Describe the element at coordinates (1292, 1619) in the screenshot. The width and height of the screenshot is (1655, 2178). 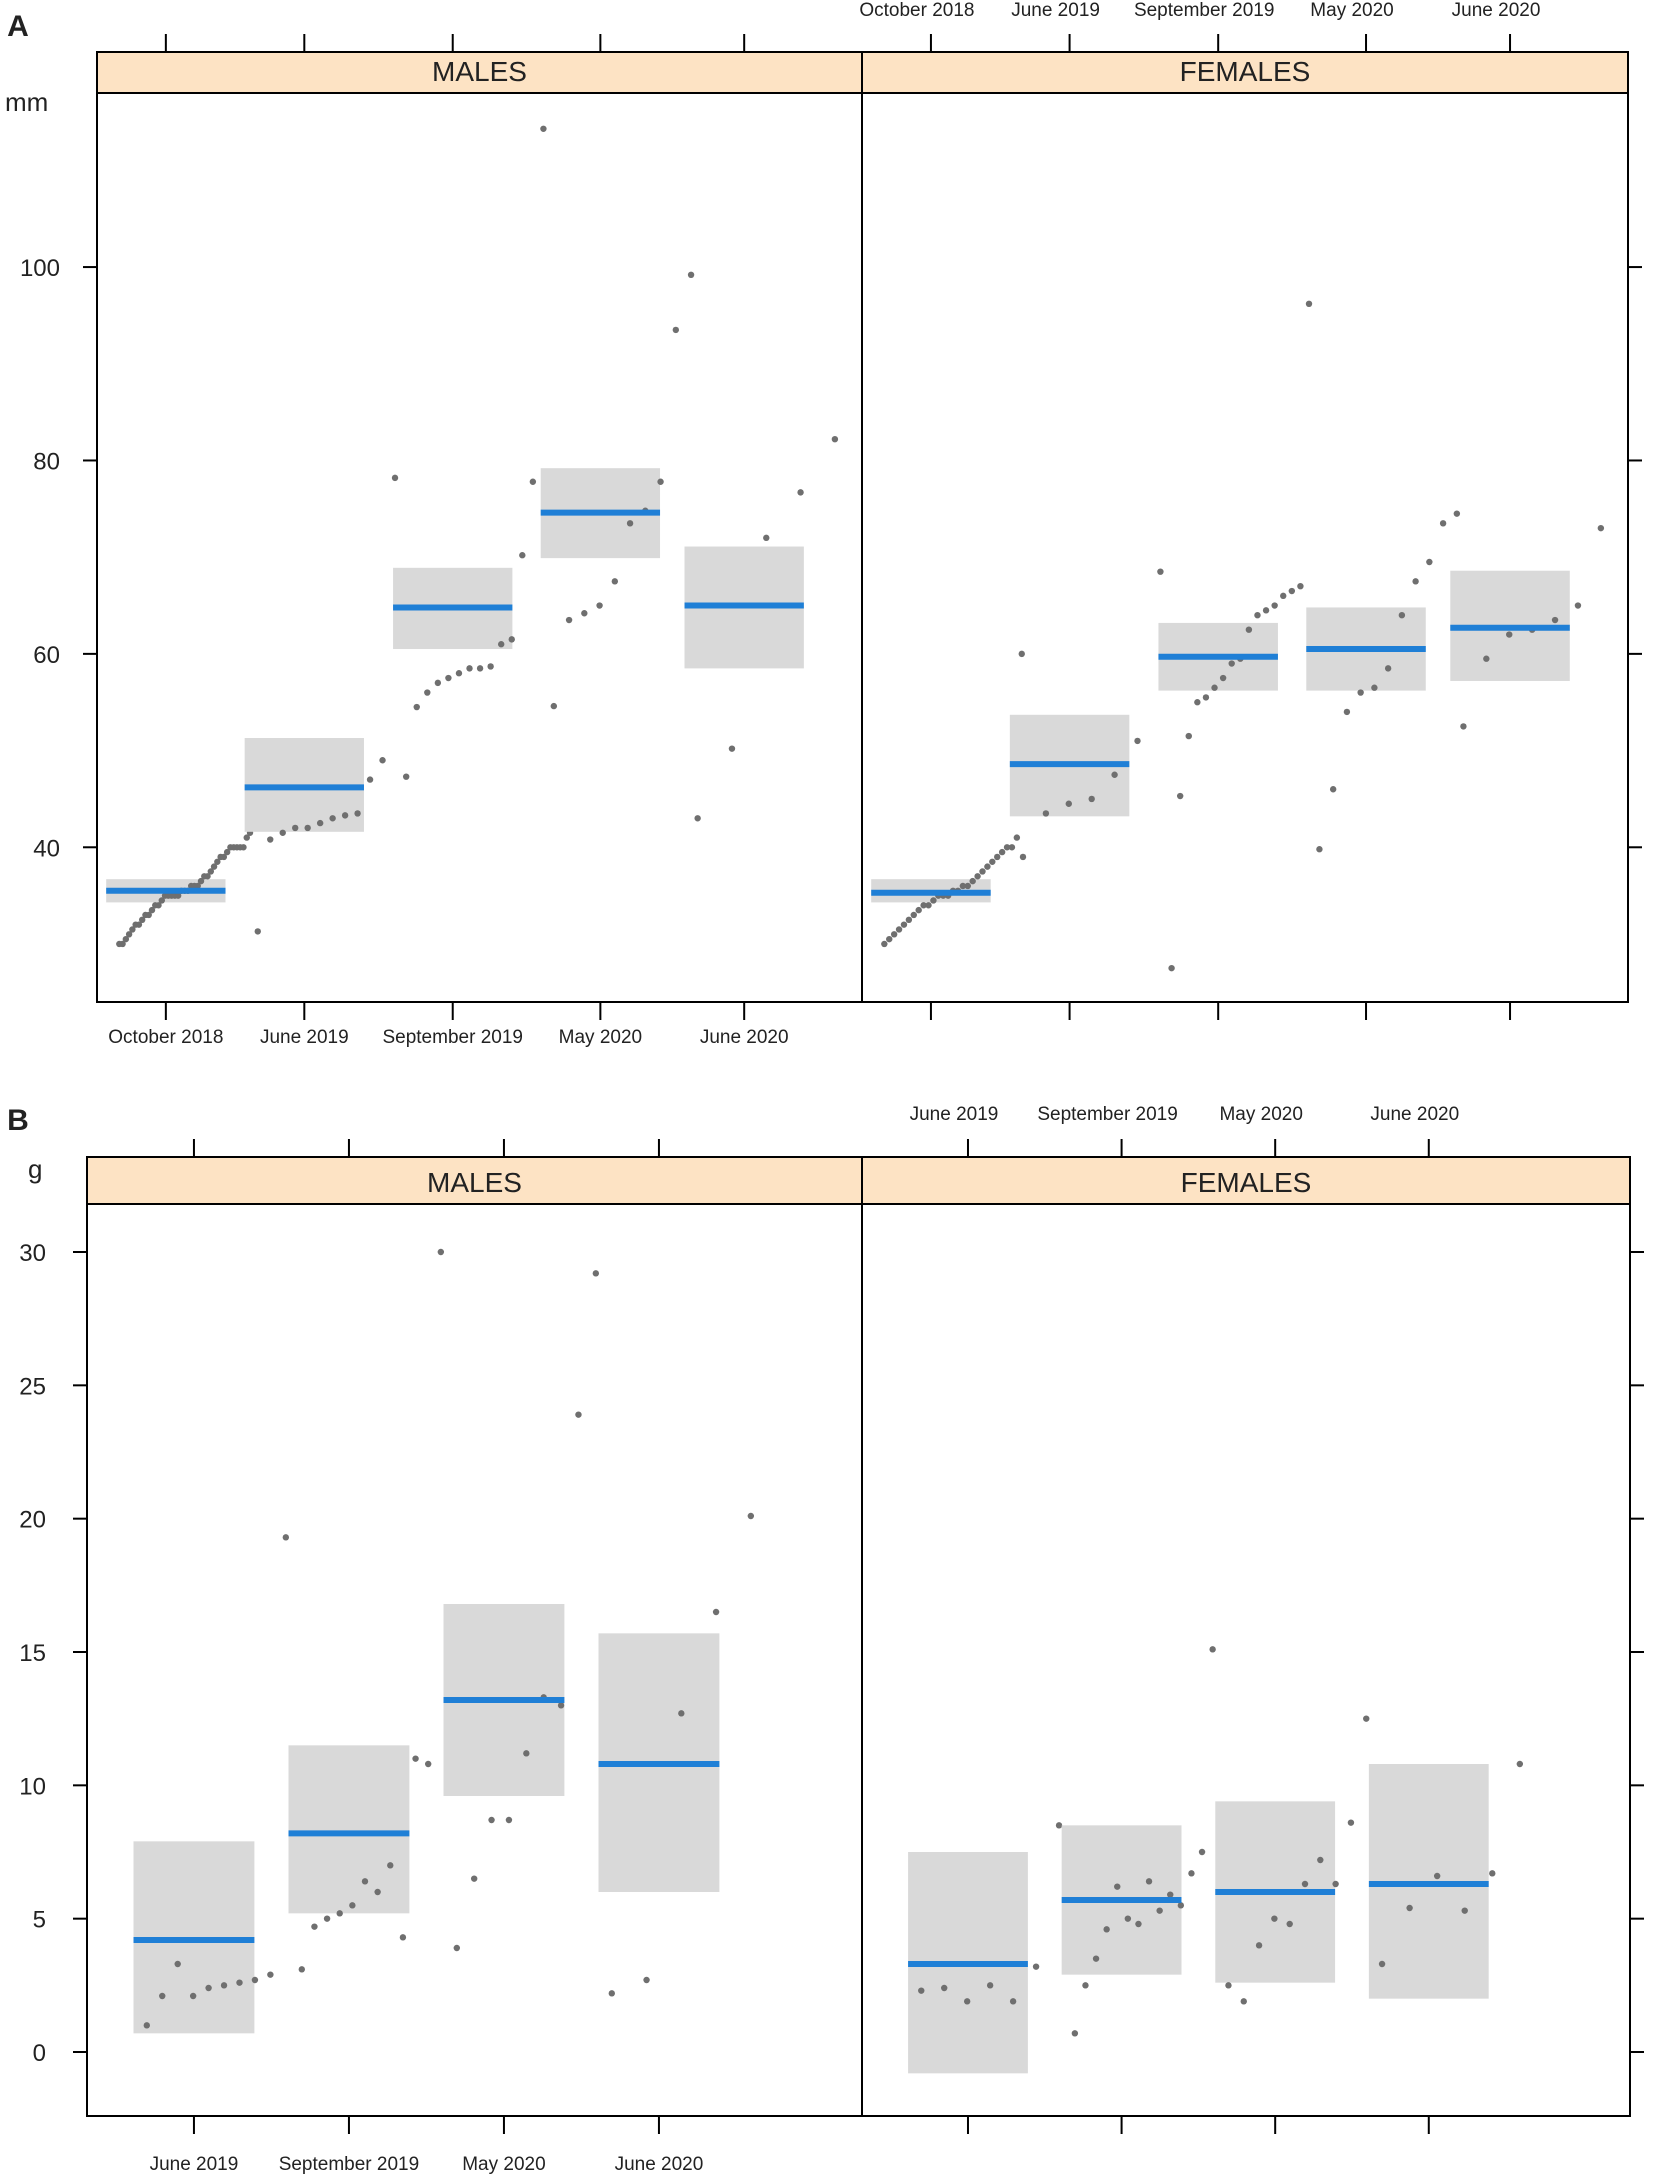
I see `group-2: May 2020` at that location.